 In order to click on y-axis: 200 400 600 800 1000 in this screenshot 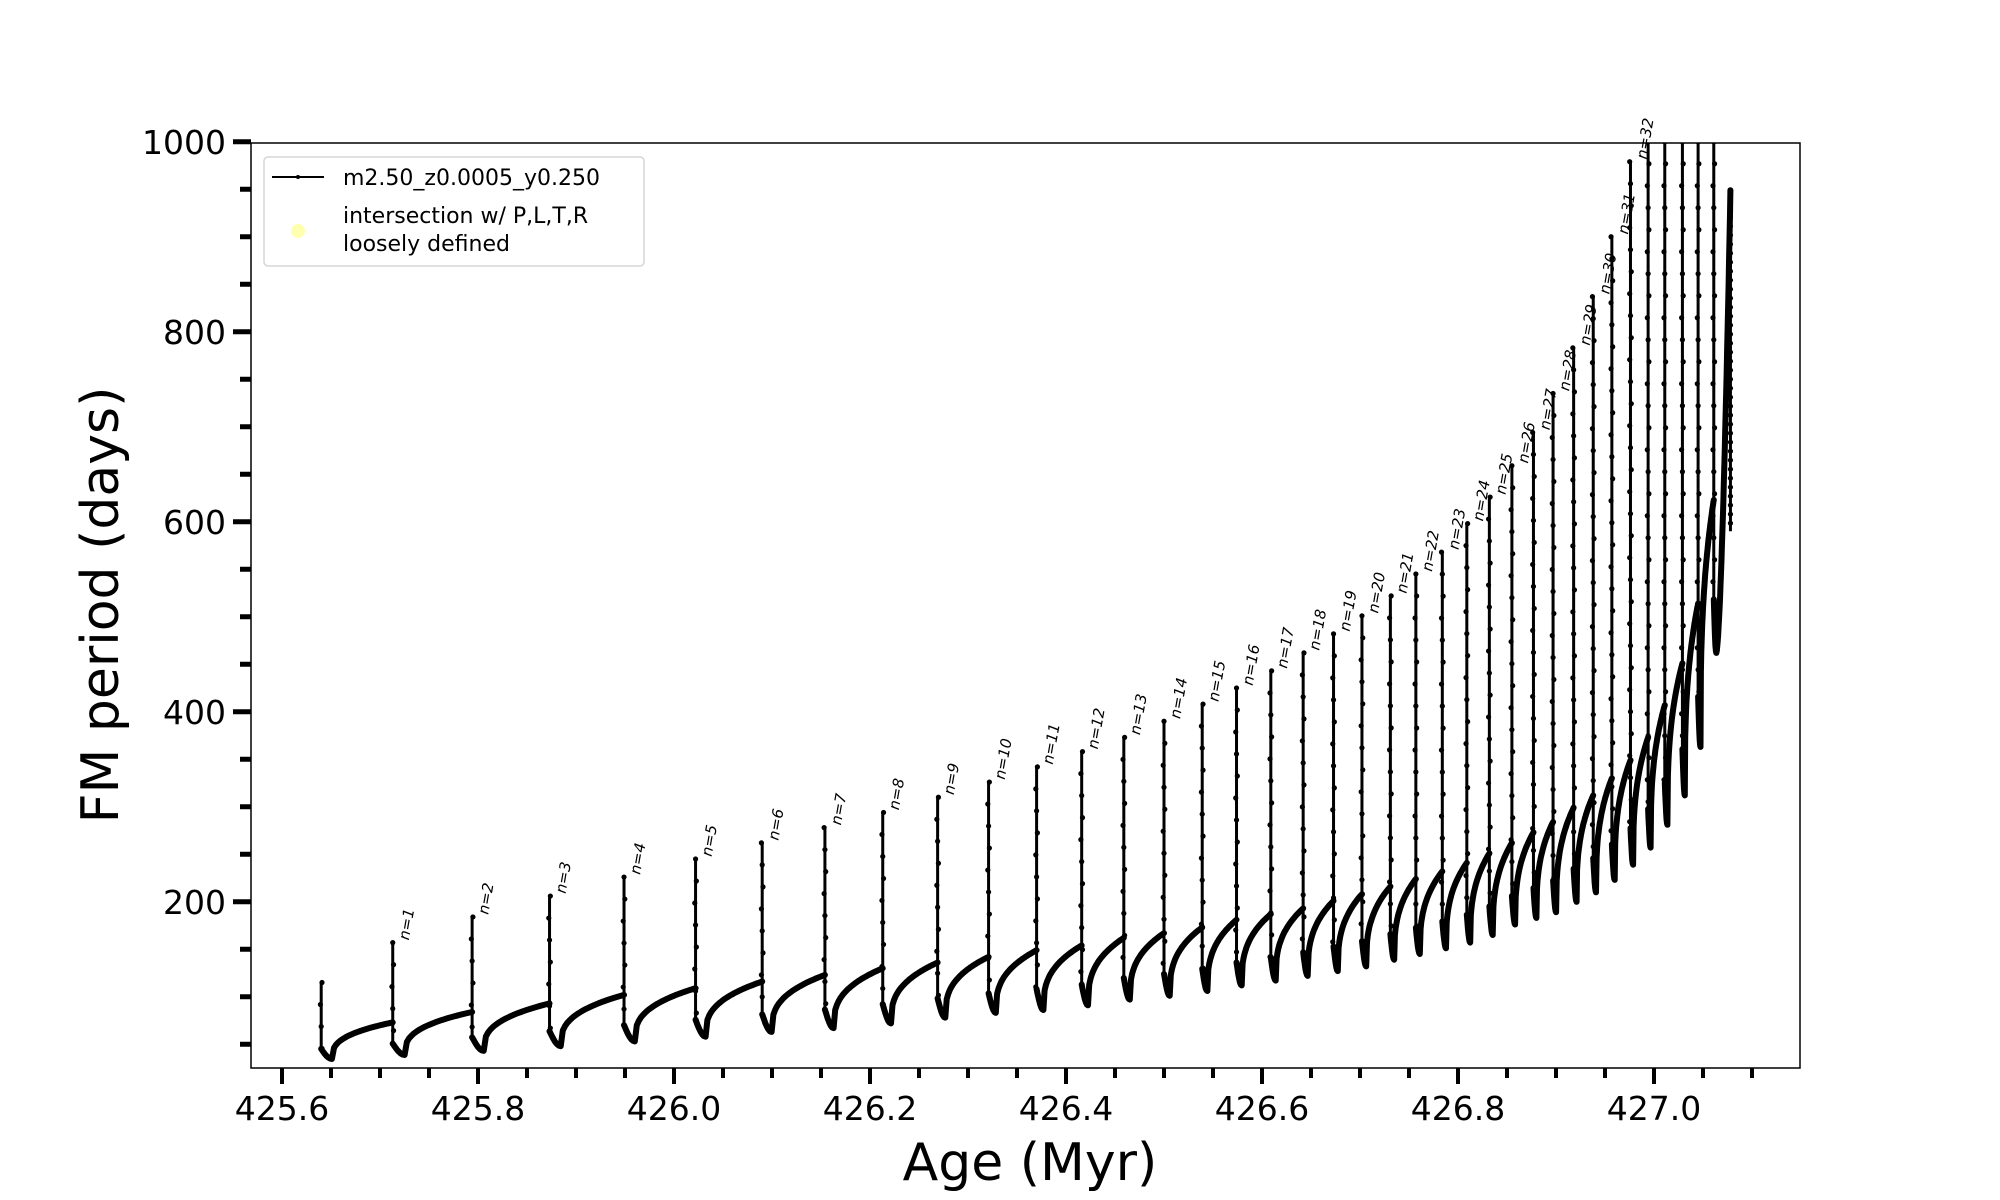, I will do `click(196, 585)`.